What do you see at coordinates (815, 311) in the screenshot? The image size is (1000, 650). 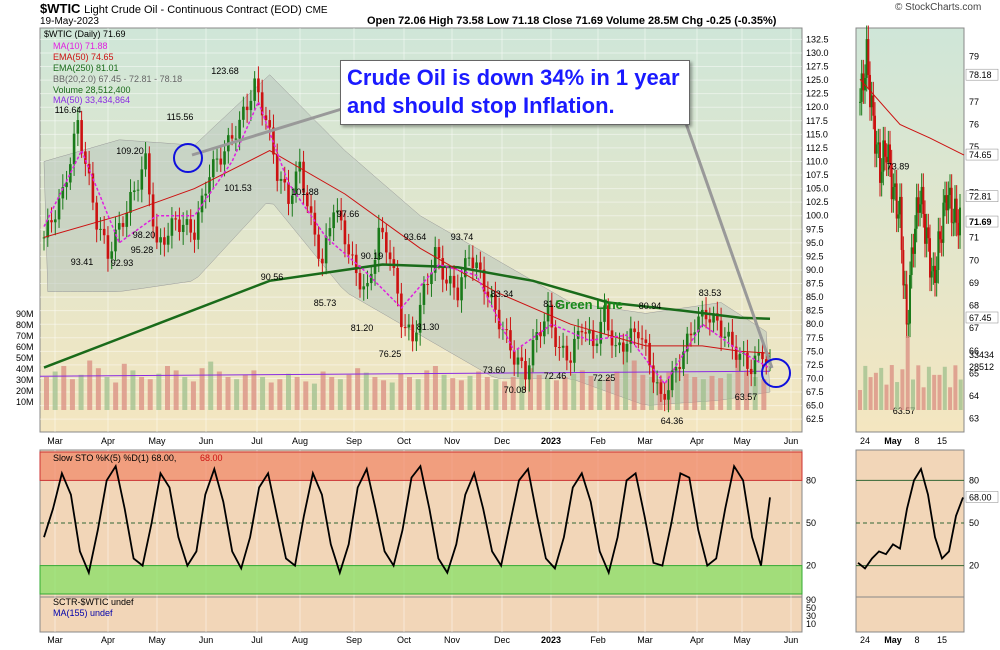 I see `y-tick-label: 82.5` at bounding box center [815, 311].